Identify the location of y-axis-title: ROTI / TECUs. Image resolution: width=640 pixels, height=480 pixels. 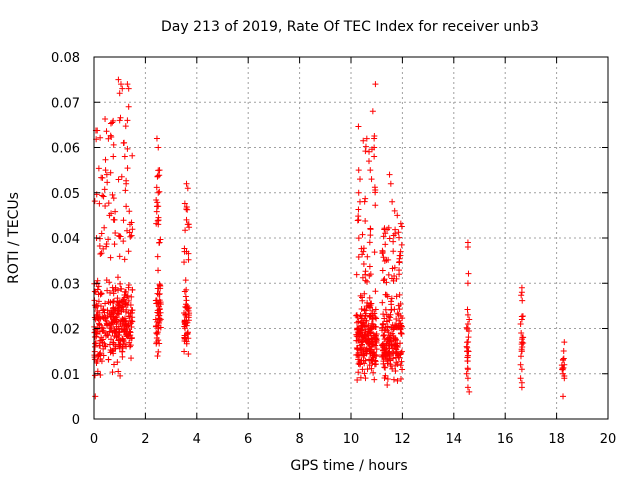
(14, 238).